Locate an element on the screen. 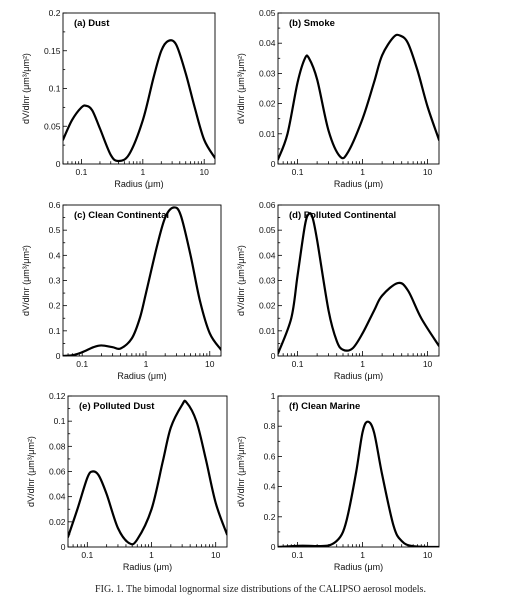 This screenshot has height=600, width=521. y-tick-label: 0.8 is located at coordinates (270, 426).